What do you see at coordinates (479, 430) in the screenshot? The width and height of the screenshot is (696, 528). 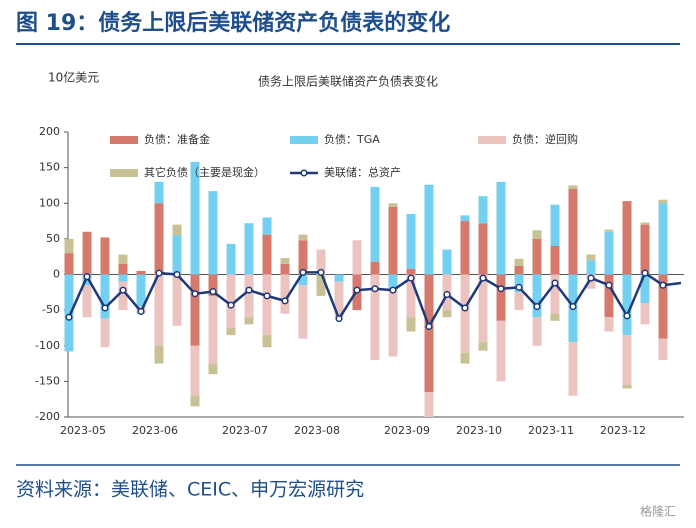 I see `x-tick-label: 2023-10` at bounding box center [479, 430].